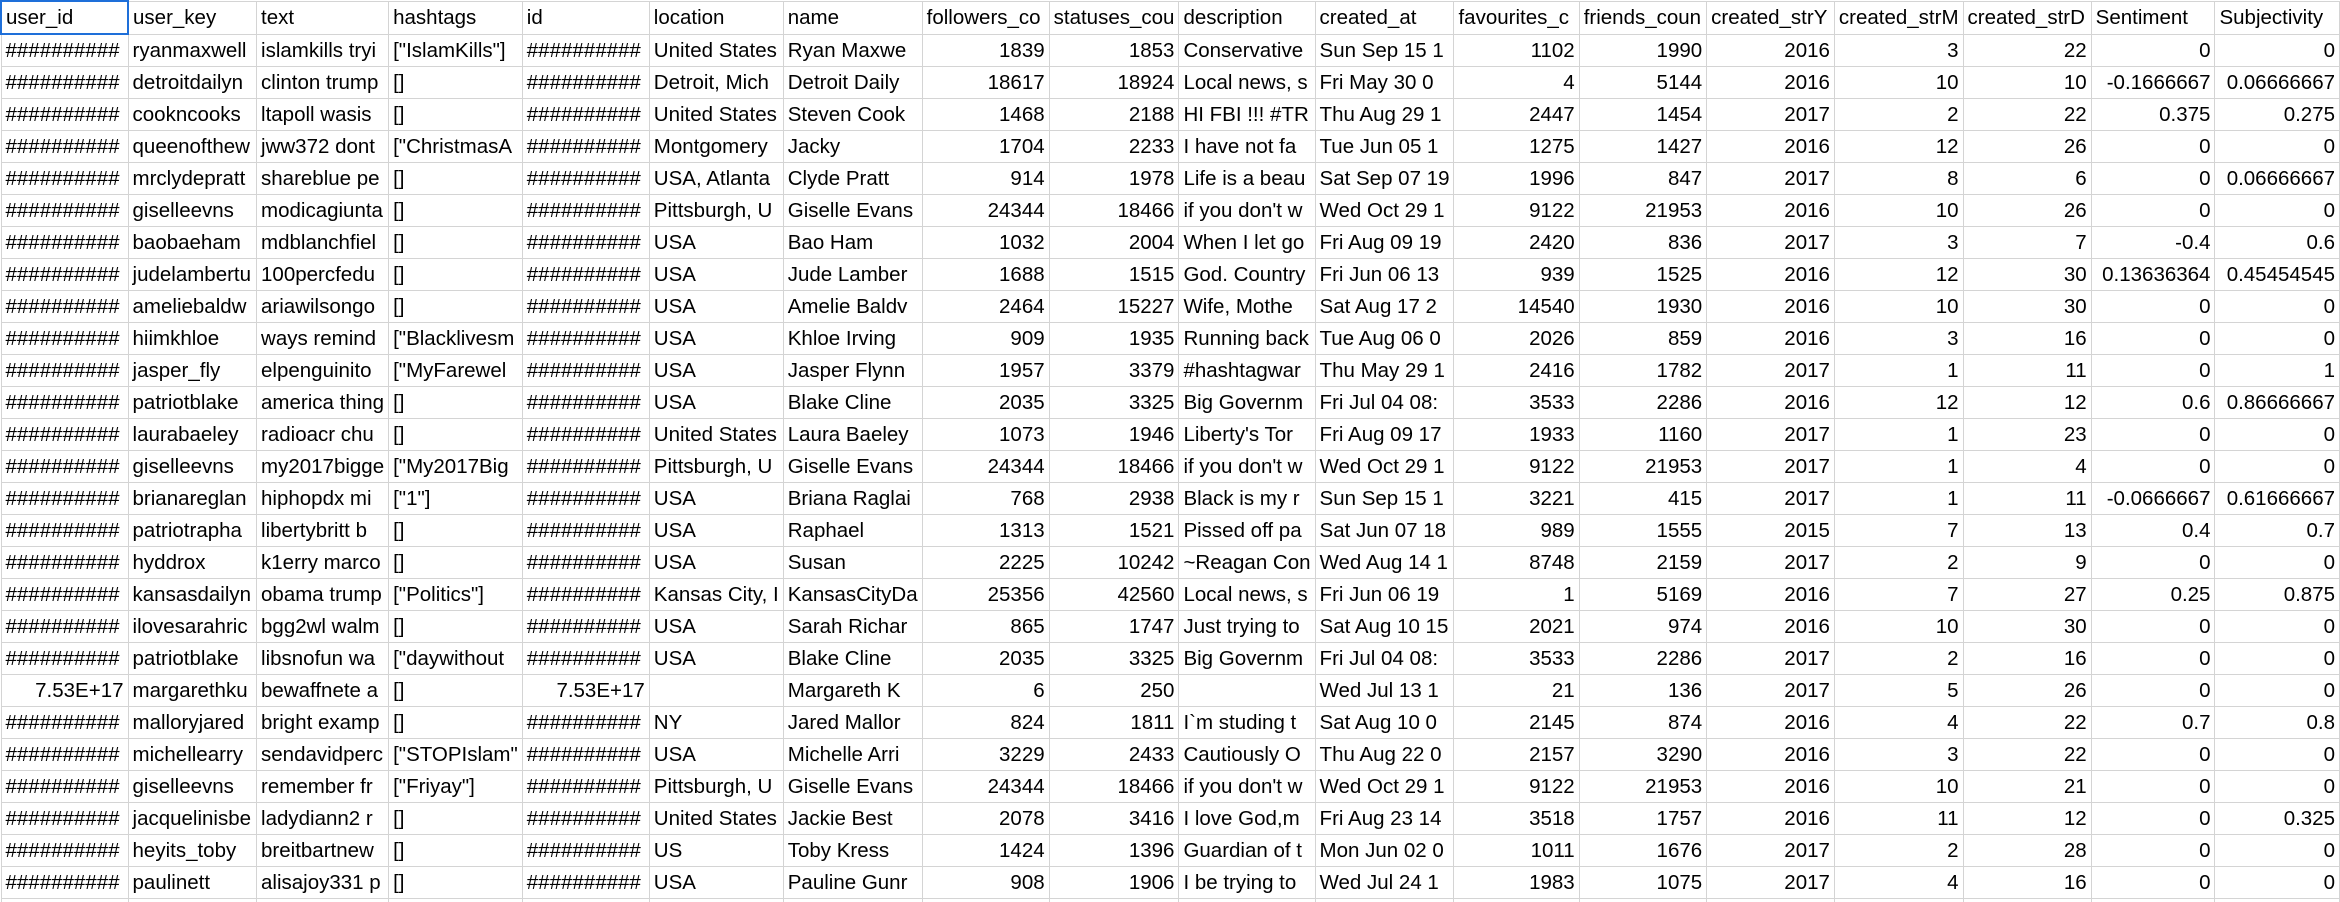 The image size is (2340, 902). Describe the element at coordinates (716, 690) in the screenshot. I see `cell` at that location.